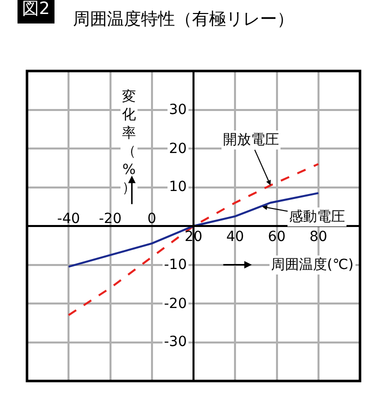 Image resolution: width=385 pixels, height=415 pixels. I want to click on x-tick-label: 80, so click(318, 237).